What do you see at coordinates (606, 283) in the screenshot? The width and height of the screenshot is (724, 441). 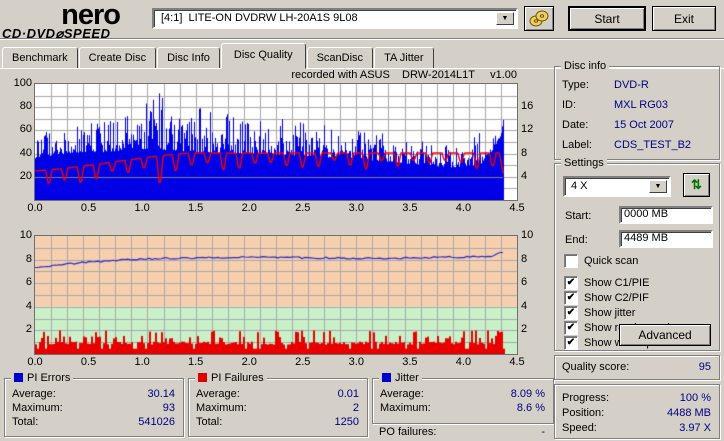 I see `checkbox-show-c1-pie: ✔ Show C1/PIE` at bounding box center [606, 283].